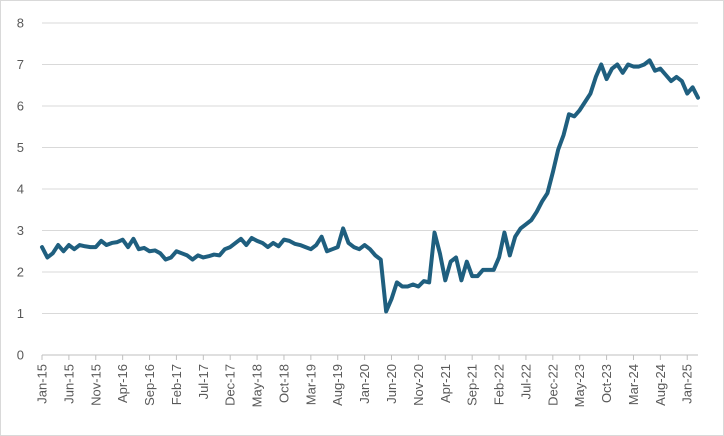  What do you see at coordinates (230, 385) in the screenshot?
I see `x-tick-label: Dec-17` at bounding box center [230, 385].